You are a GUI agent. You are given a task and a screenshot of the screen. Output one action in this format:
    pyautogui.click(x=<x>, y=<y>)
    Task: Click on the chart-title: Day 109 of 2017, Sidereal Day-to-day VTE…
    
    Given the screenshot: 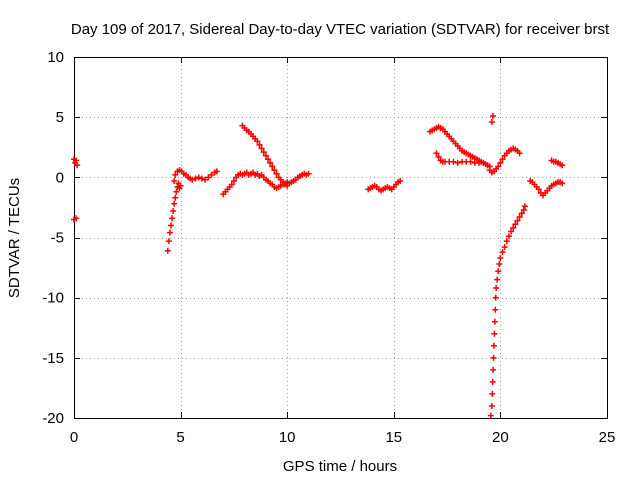 What is the action you would take?
    pyautogui.click(x=340, y=29)
    